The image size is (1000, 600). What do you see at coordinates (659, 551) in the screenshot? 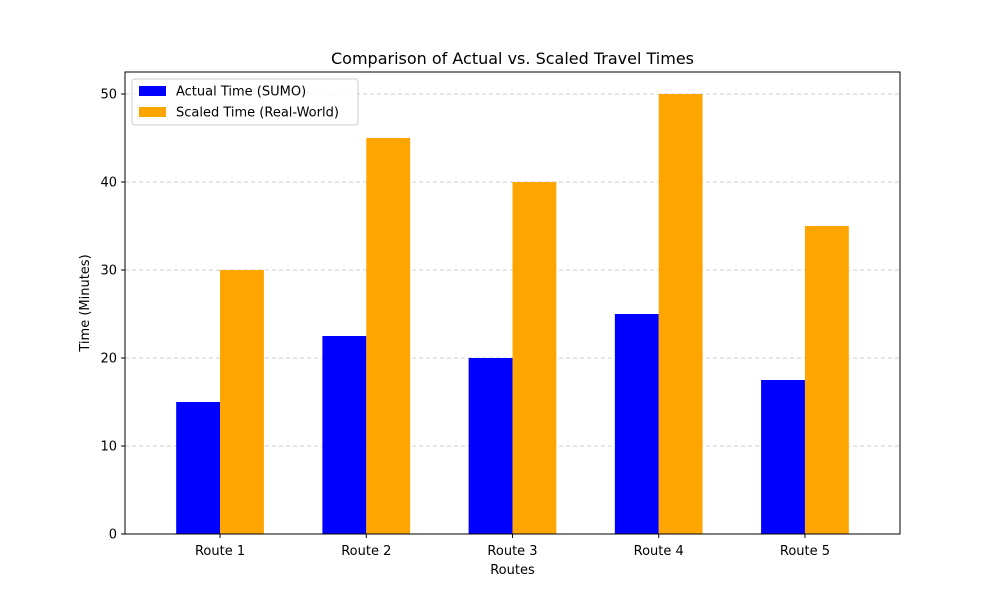
I see `x-tick-label: Route 4` at bounding box center [659, 551].